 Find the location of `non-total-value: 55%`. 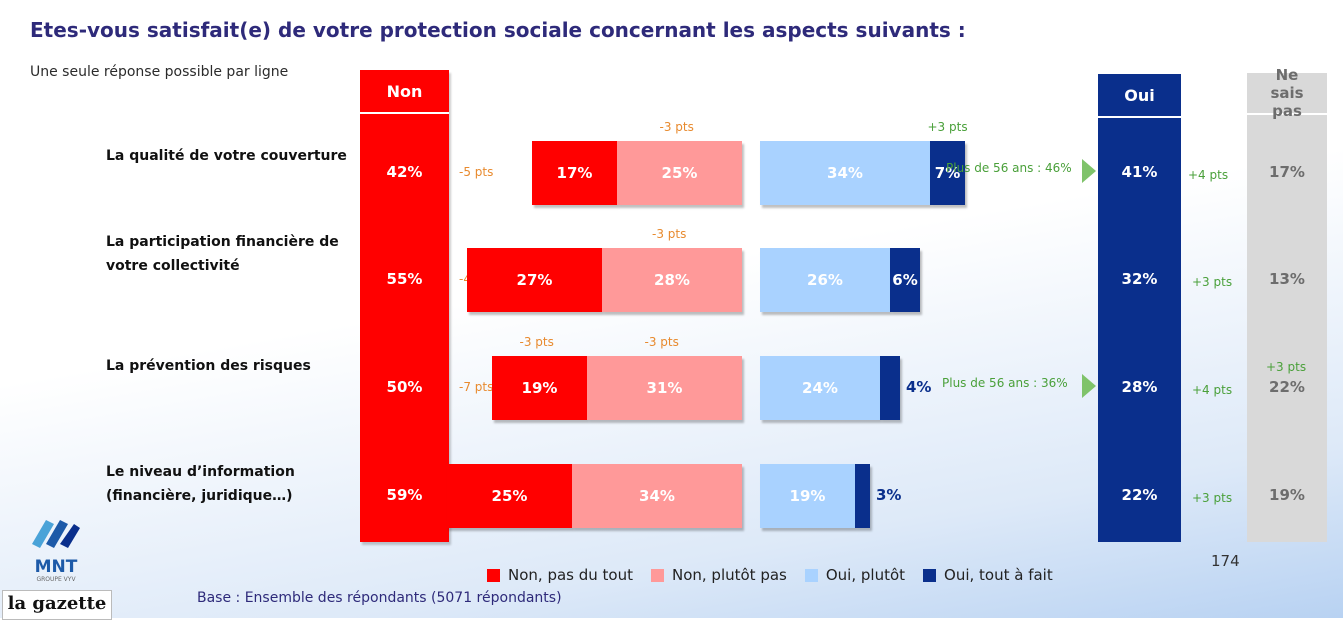

non-total-value: 55% is located at coordinates (404, 279).